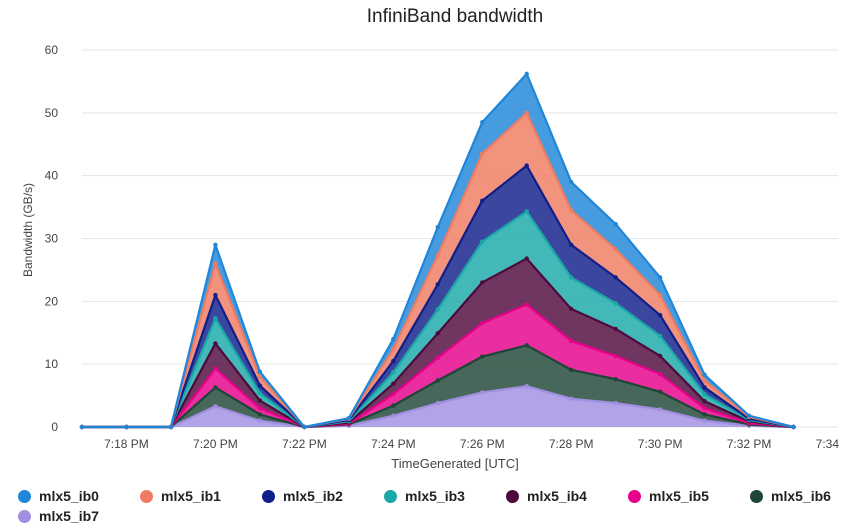 The height and width of the screenshot is (523, 843). I want to click on x-tick-label: 7:32 PM, so click(749, 444).